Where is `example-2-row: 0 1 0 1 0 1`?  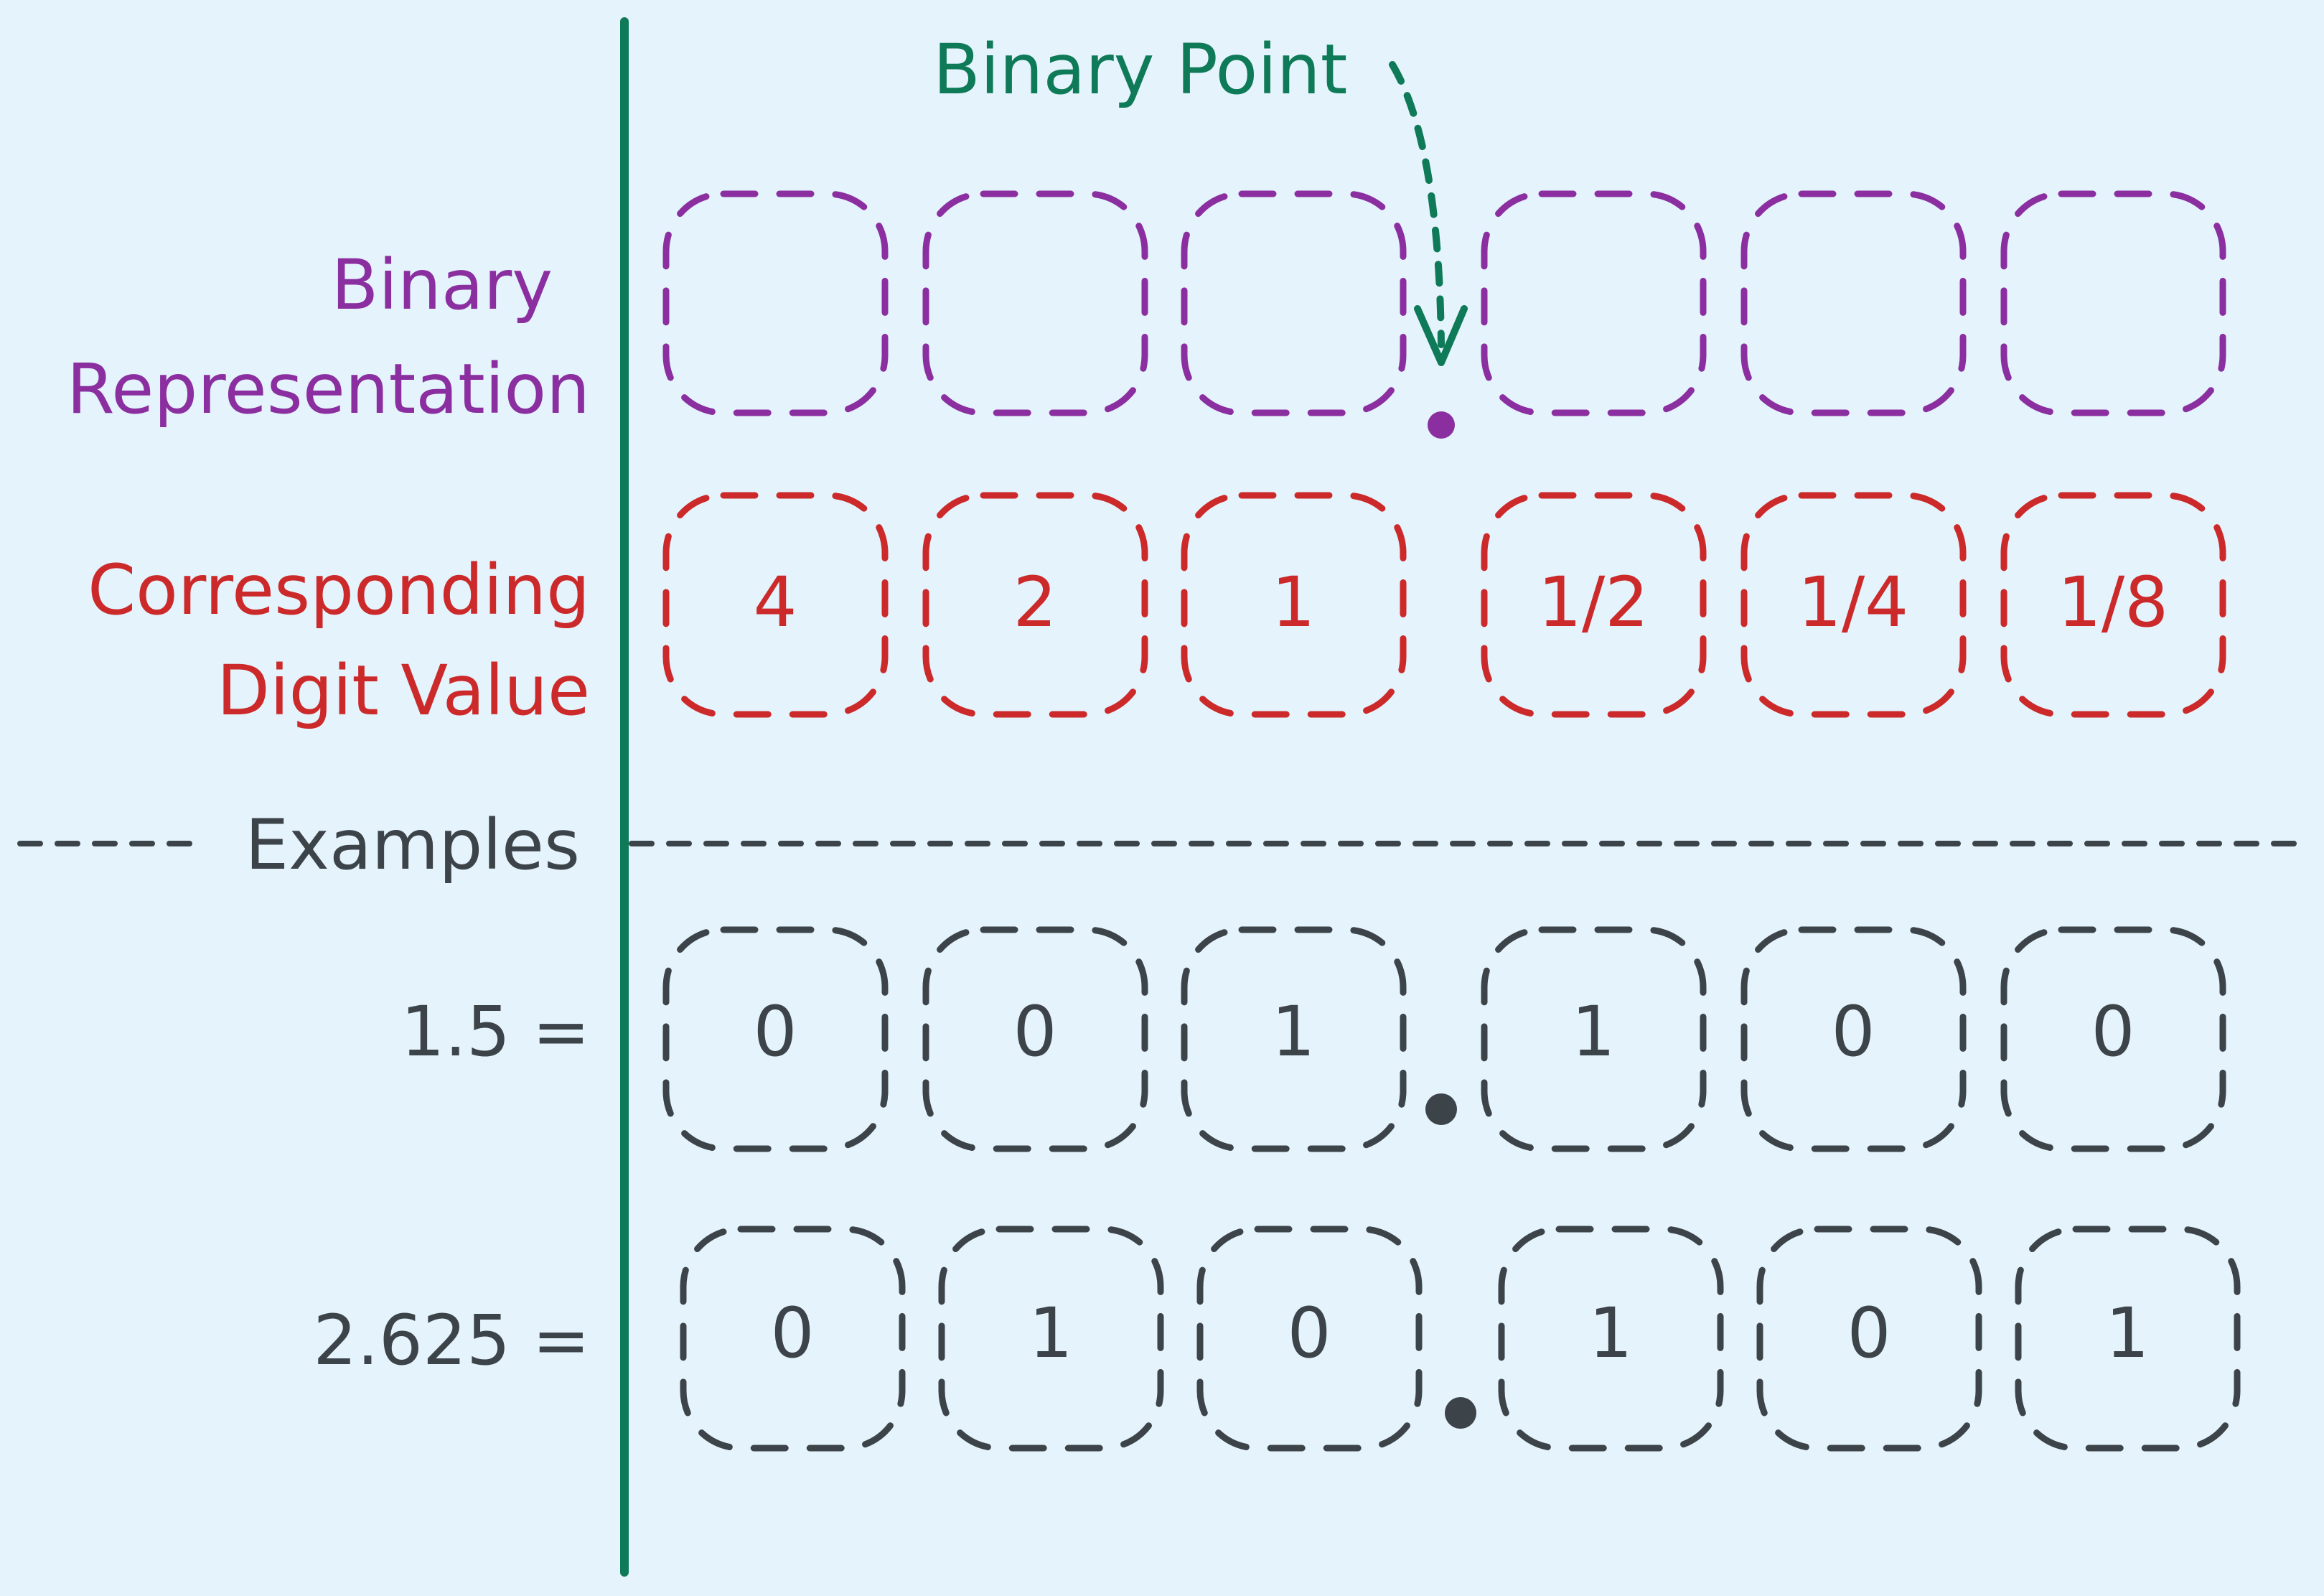
example-2-row: 0 1 0 1 0 1 is located at coordinates (1460, 1339).